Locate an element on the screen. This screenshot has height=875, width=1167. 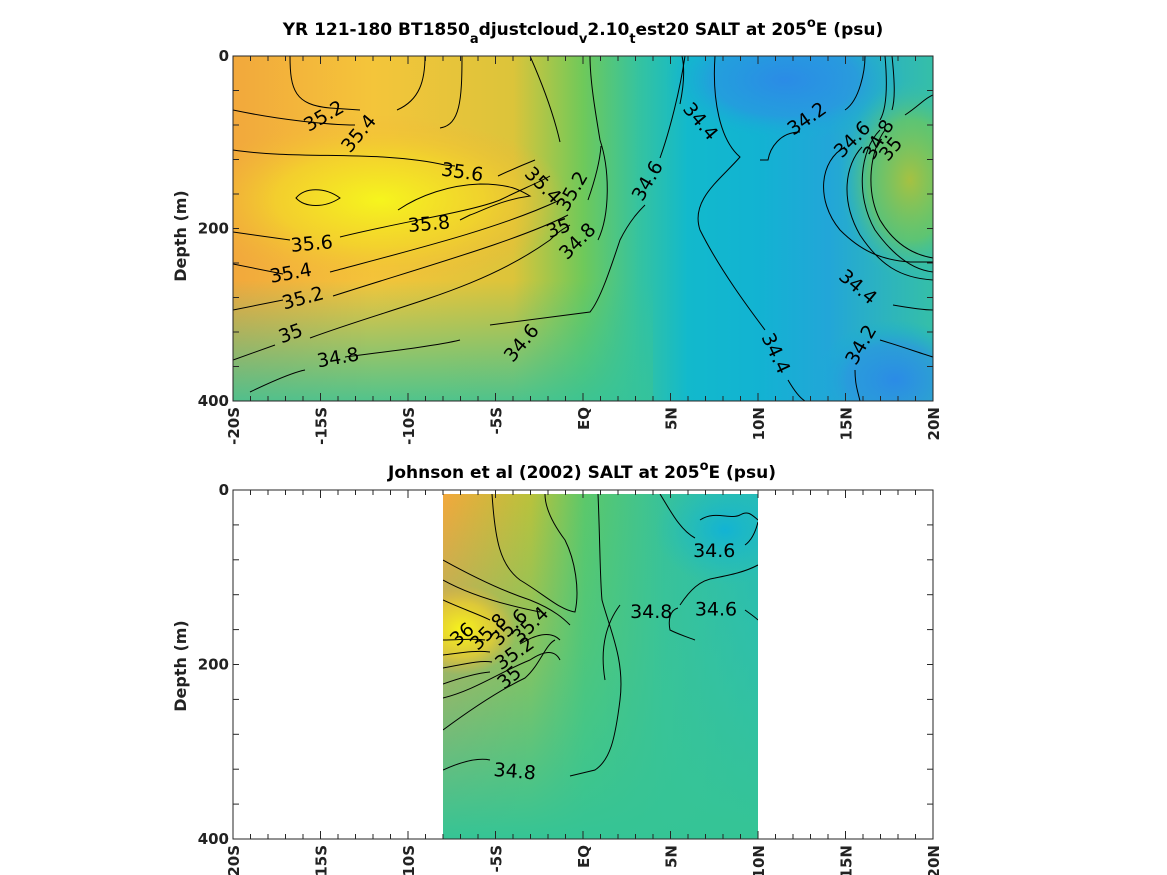
top-y-tick-labels: 0 200 400 is located at coordinates (213, 228).